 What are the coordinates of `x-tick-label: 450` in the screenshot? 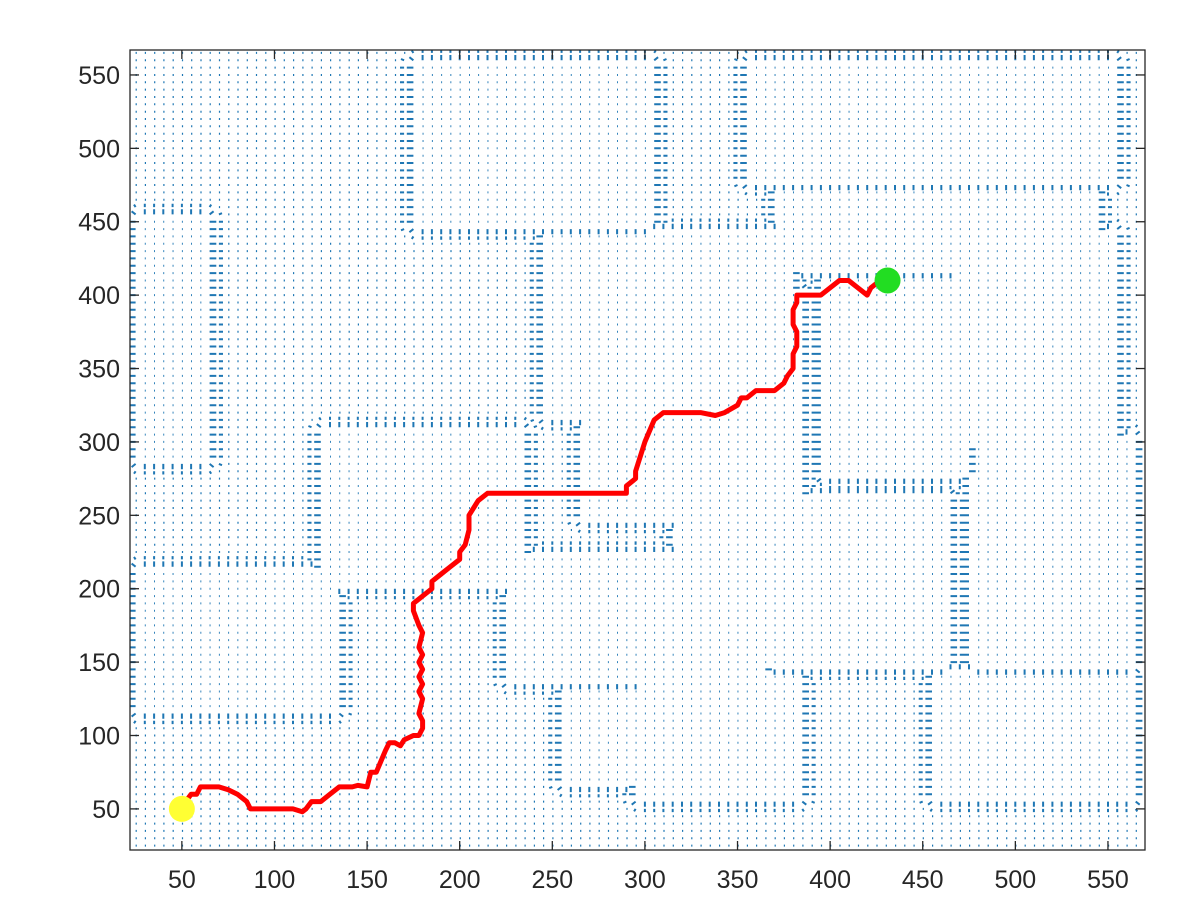 It's located at (923, 880).